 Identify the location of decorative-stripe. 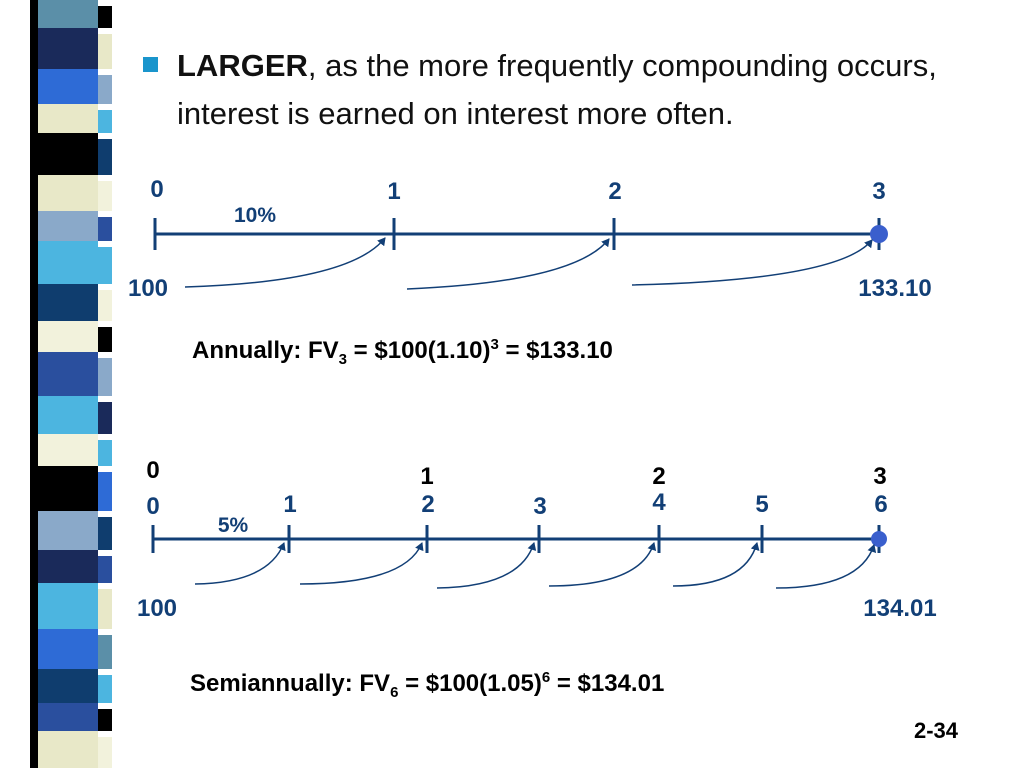
(59, 384).